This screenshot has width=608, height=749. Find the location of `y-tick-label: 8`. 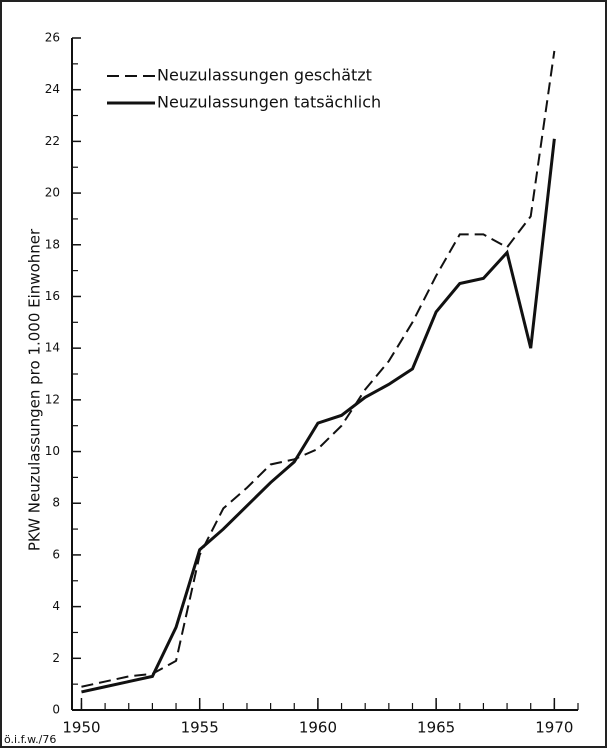

y-tick-label: 8 is located at coordinates (56, 503).